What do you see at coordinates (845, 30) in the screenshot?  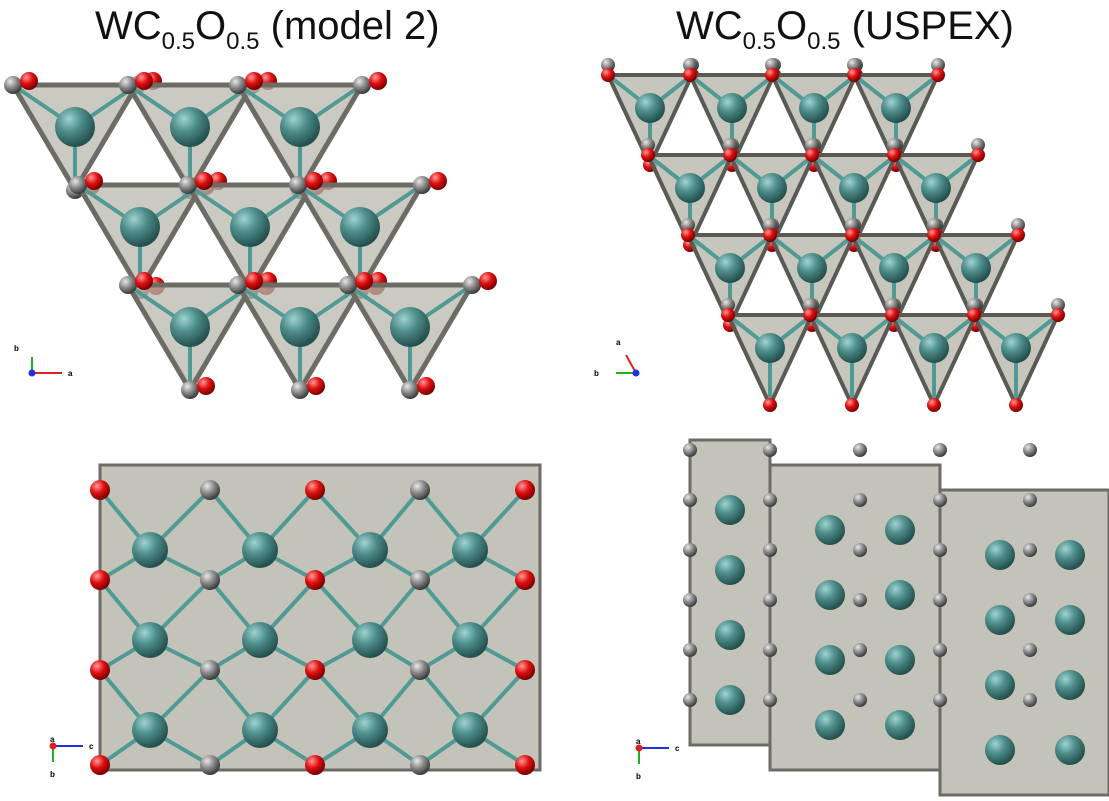 I see `title-uspex: WC0.5O0.5 (USPEX)` at bounding box center [845, 30].